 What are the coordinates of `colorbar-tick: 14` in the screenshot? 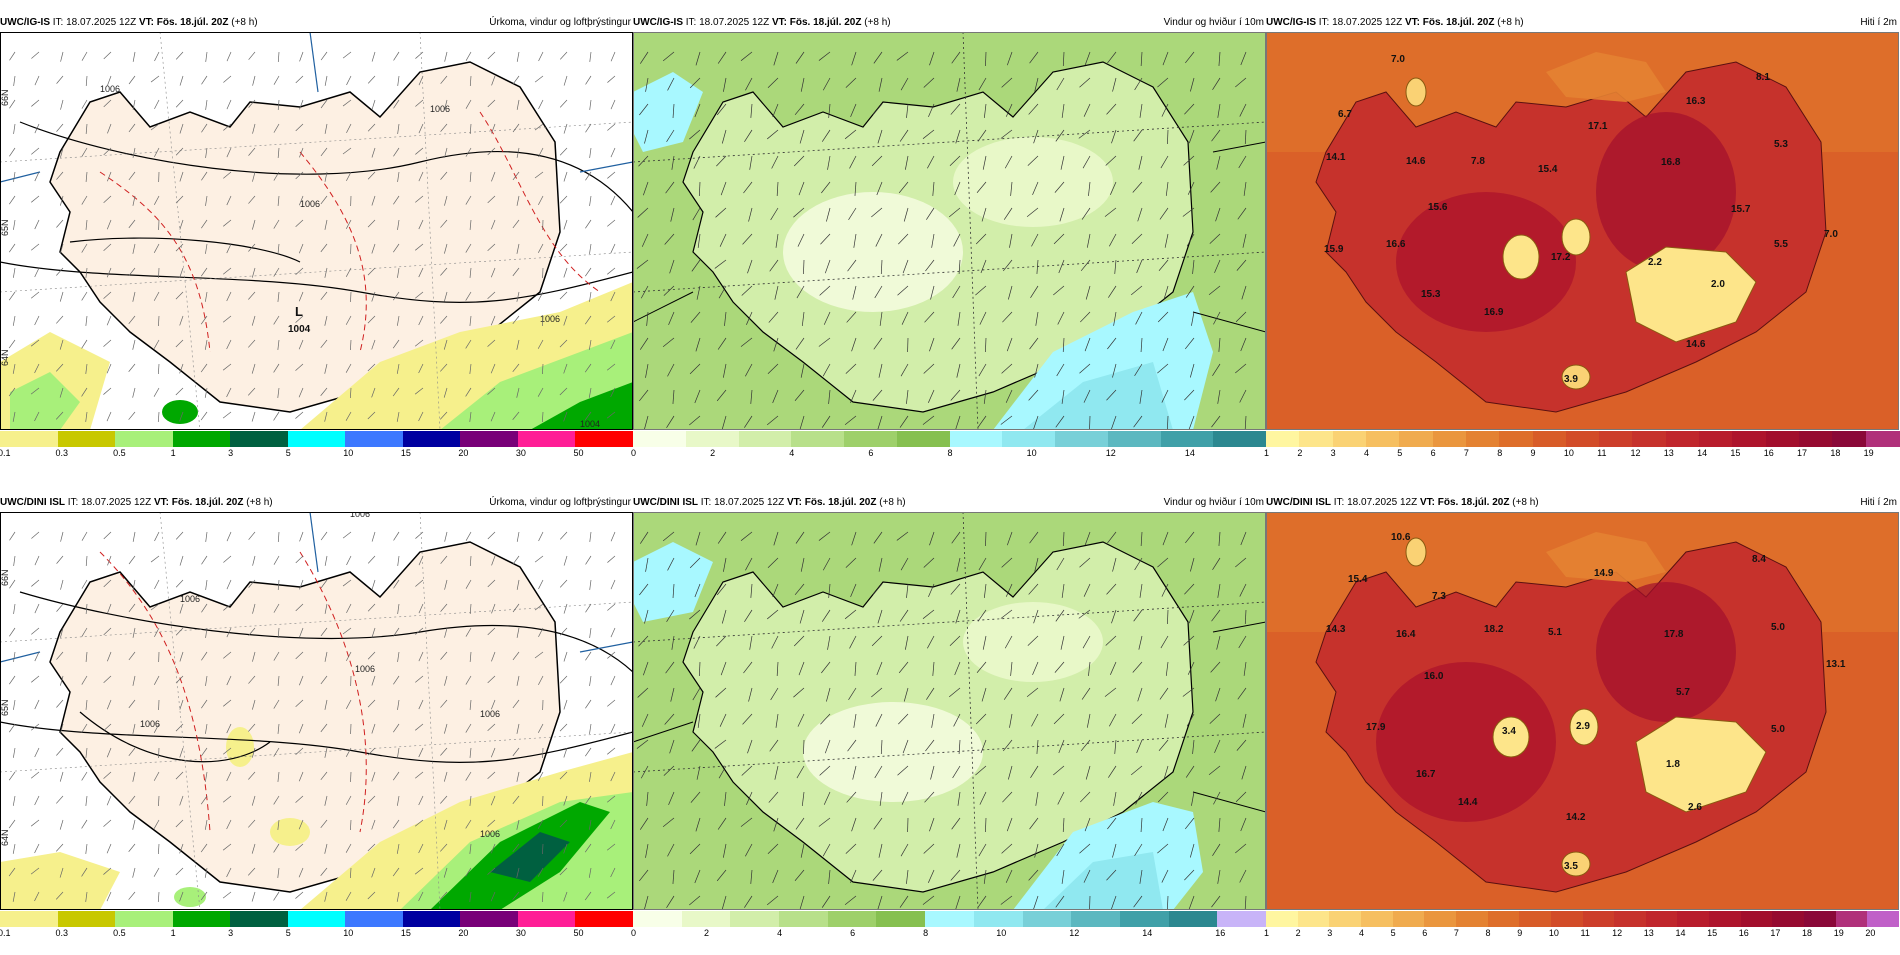 It's located at (1147, 933).